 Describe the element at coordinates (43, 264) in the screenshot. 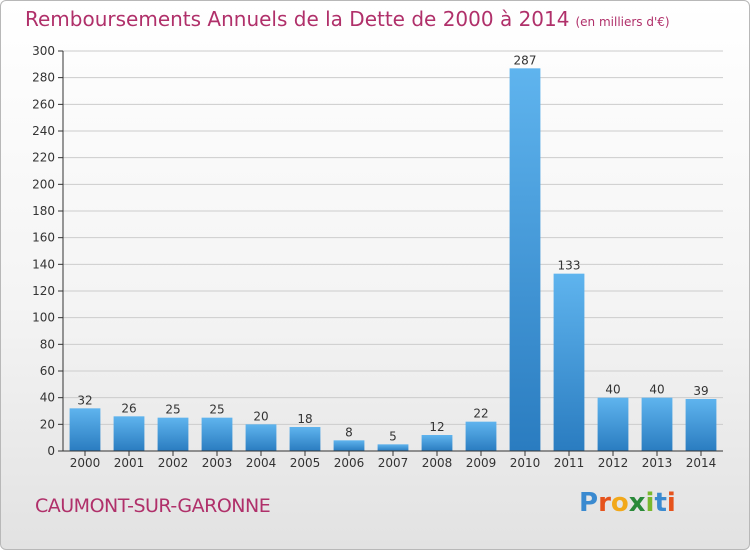

I see `y-tick-label: 140` at that location.